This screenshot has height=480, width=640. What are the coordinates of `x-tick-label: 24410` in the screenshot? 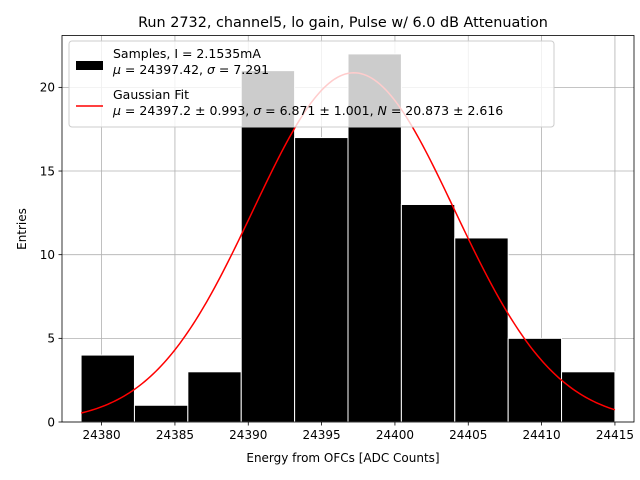 It's located at (542, 435).